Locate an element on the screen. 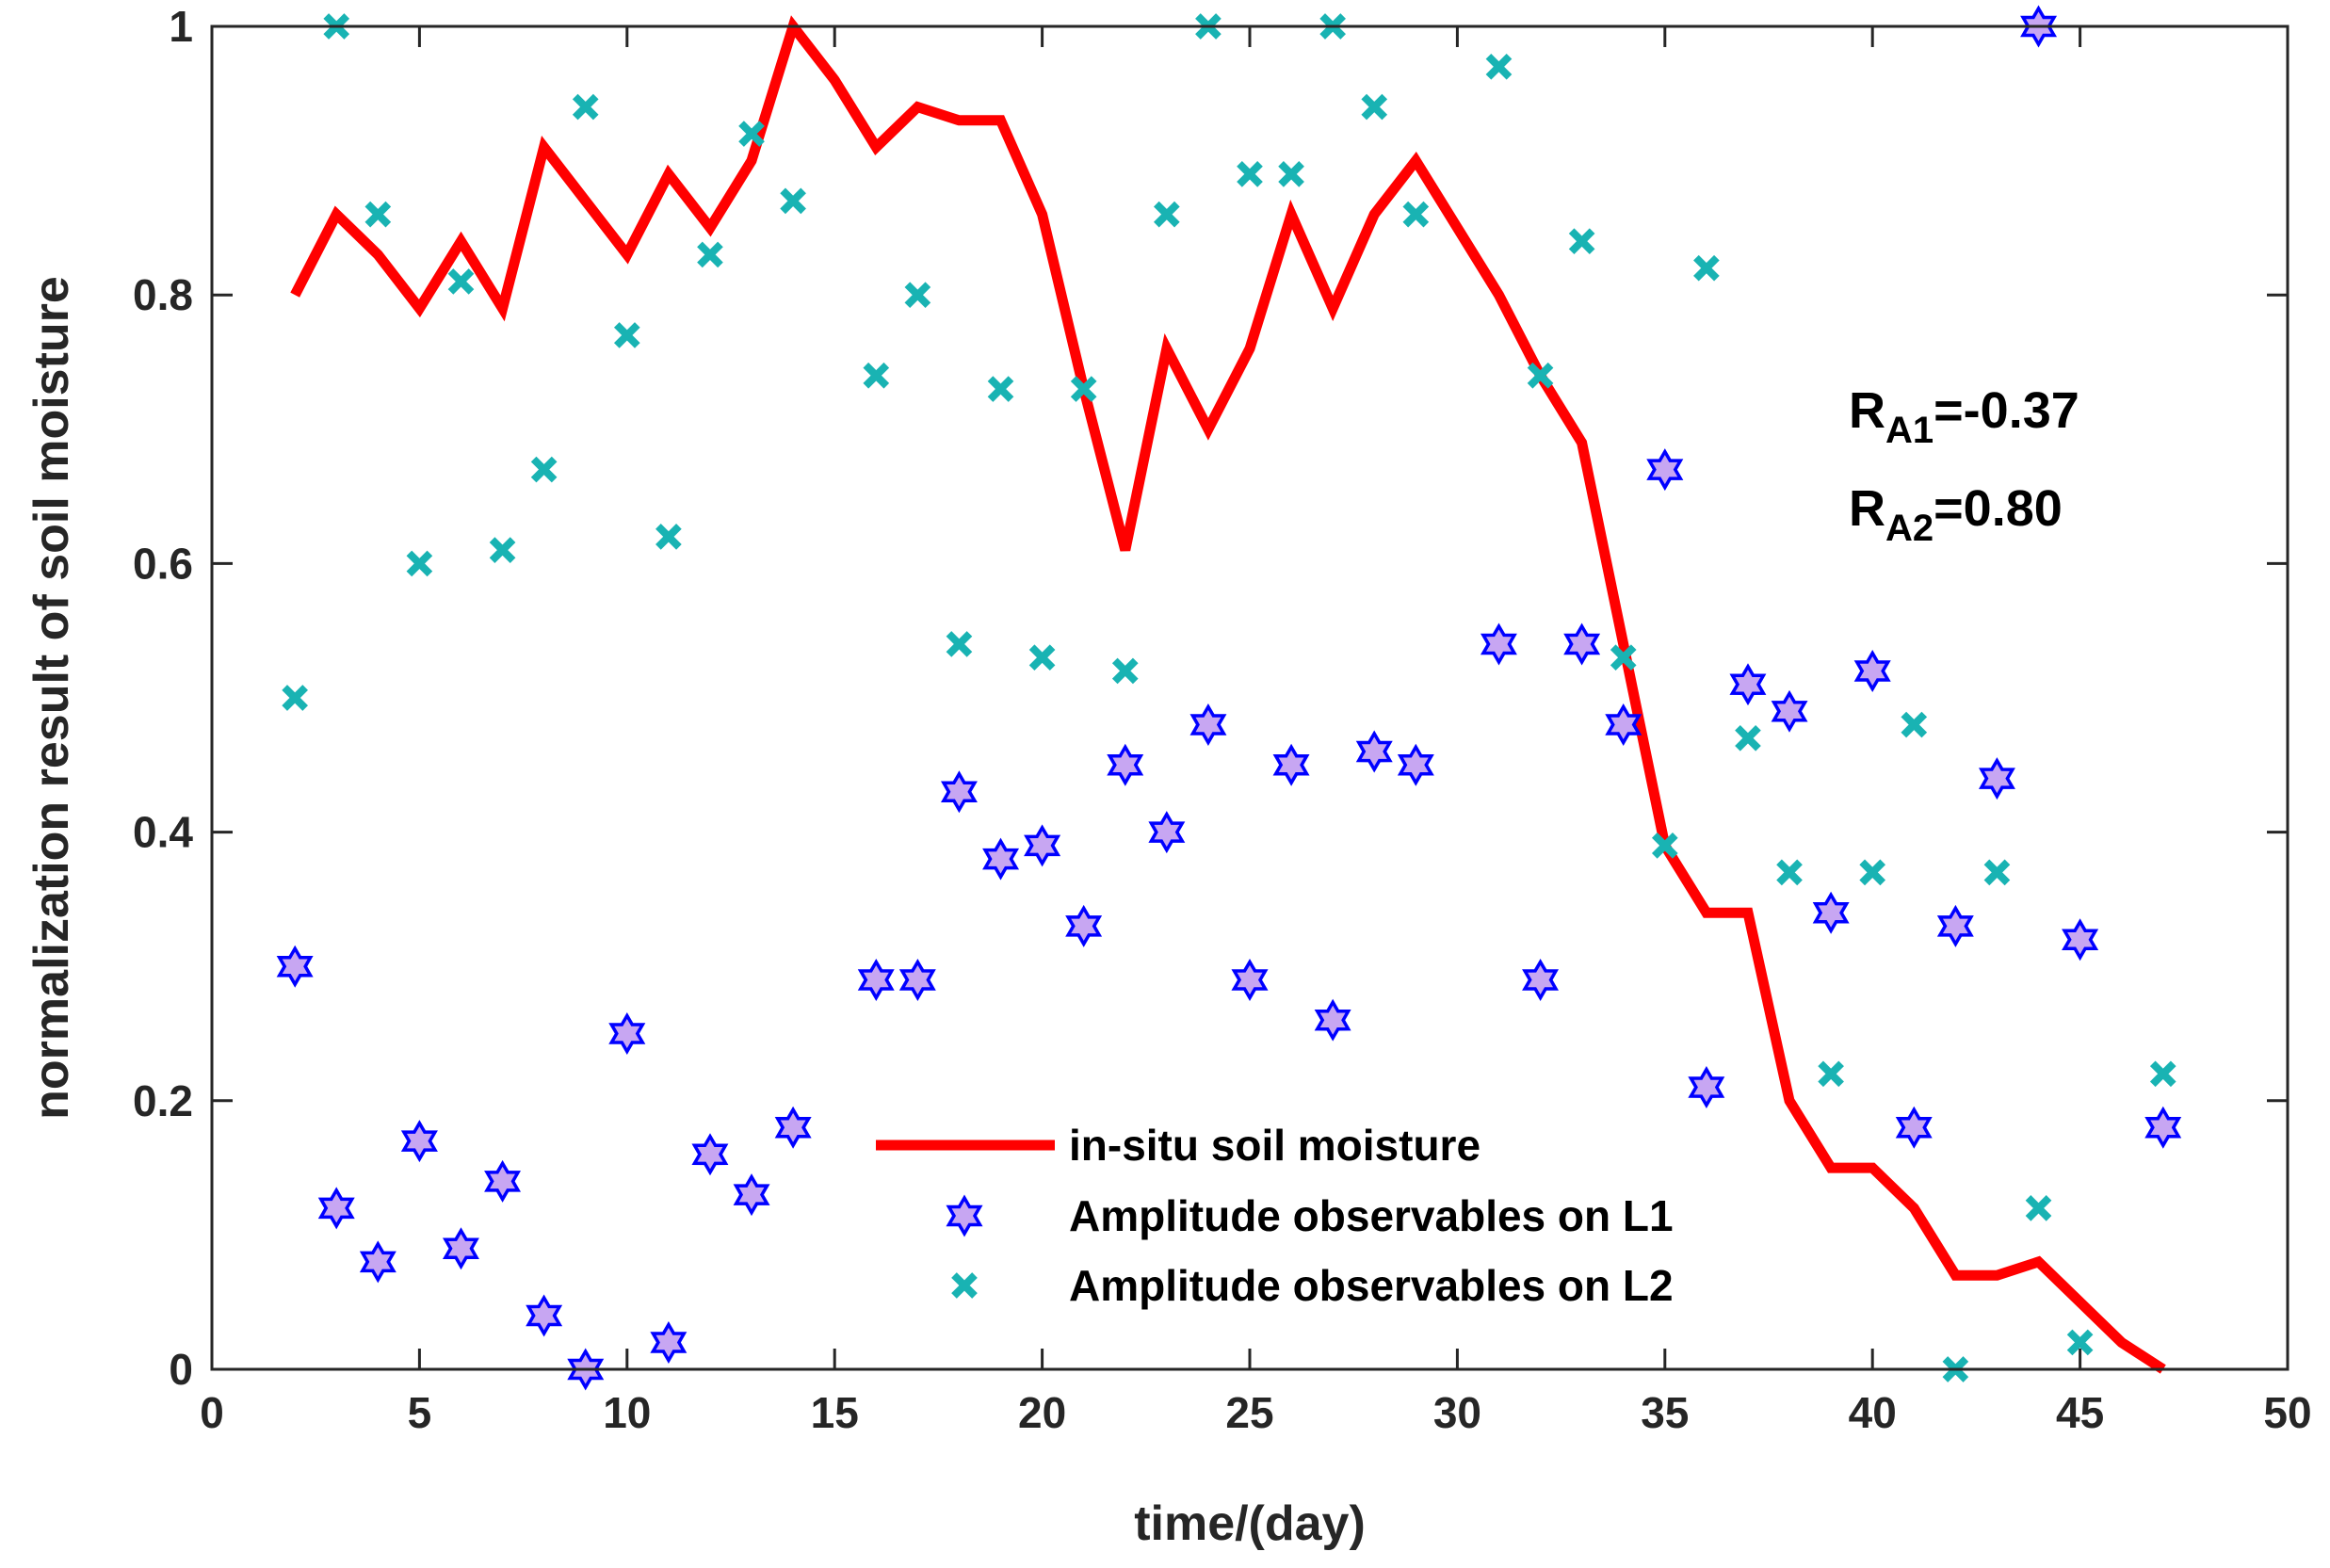  annotation-r-a1-value: =-0.37 is located at coordinates (2006, 410).